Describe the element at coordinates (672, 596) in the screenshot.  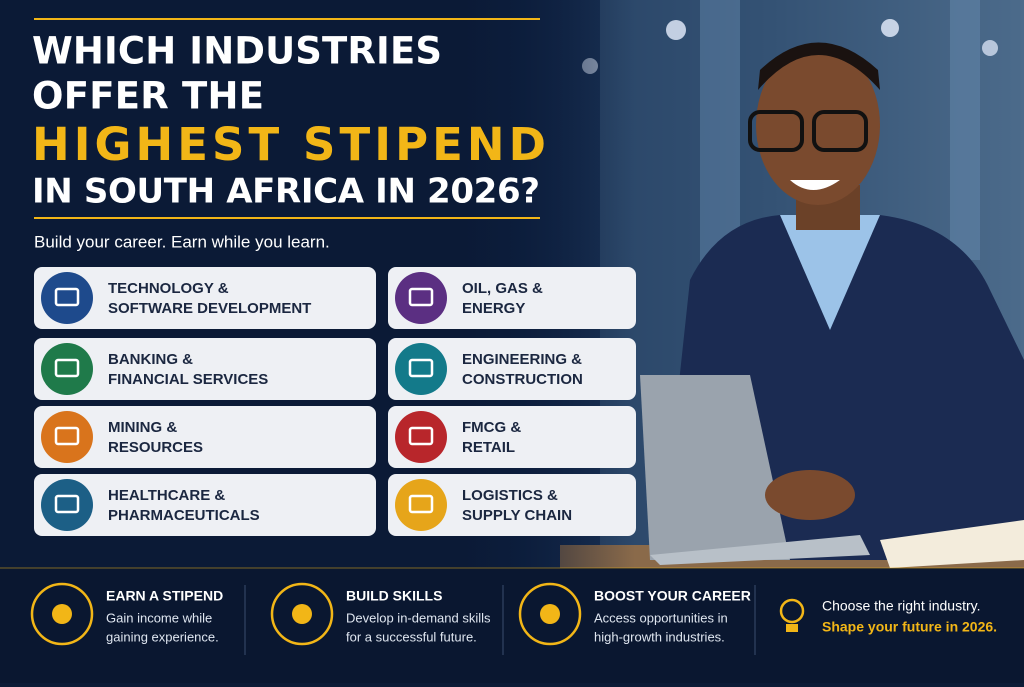
I see `footer-title: BOOST YOUR CAREER` at that location.